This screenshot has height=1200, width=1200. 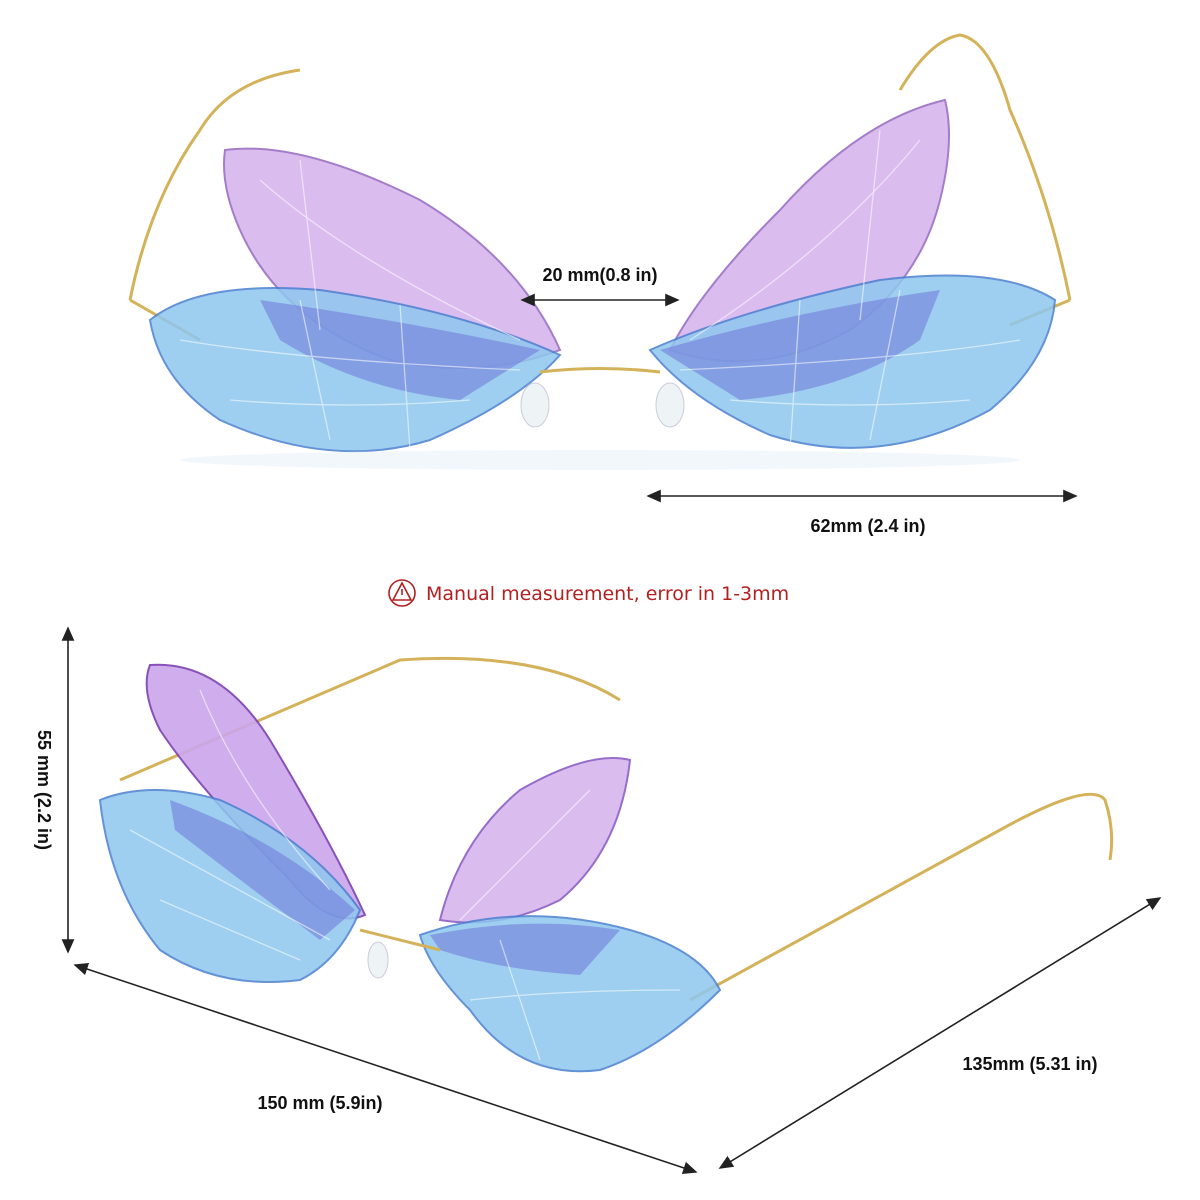 What do you see at coordinates (867, 526) in the screenshot?
I see `lens-width-label: 62mm (2.4 in)` at bounding box center [867, 526].